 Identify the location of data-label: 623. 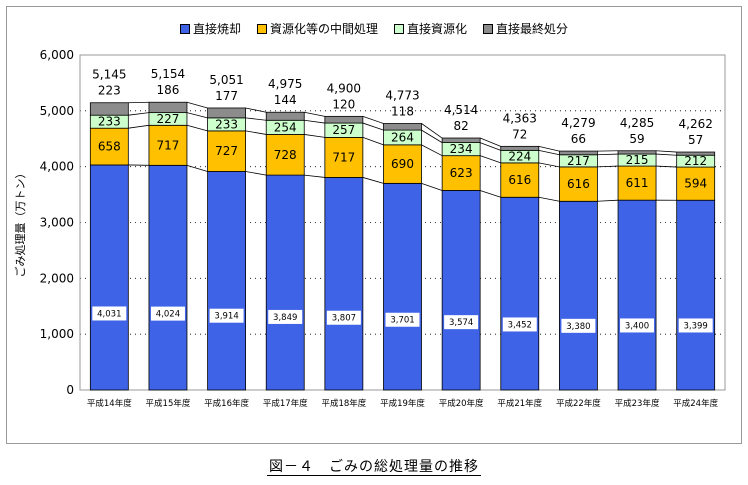
(461, 173).